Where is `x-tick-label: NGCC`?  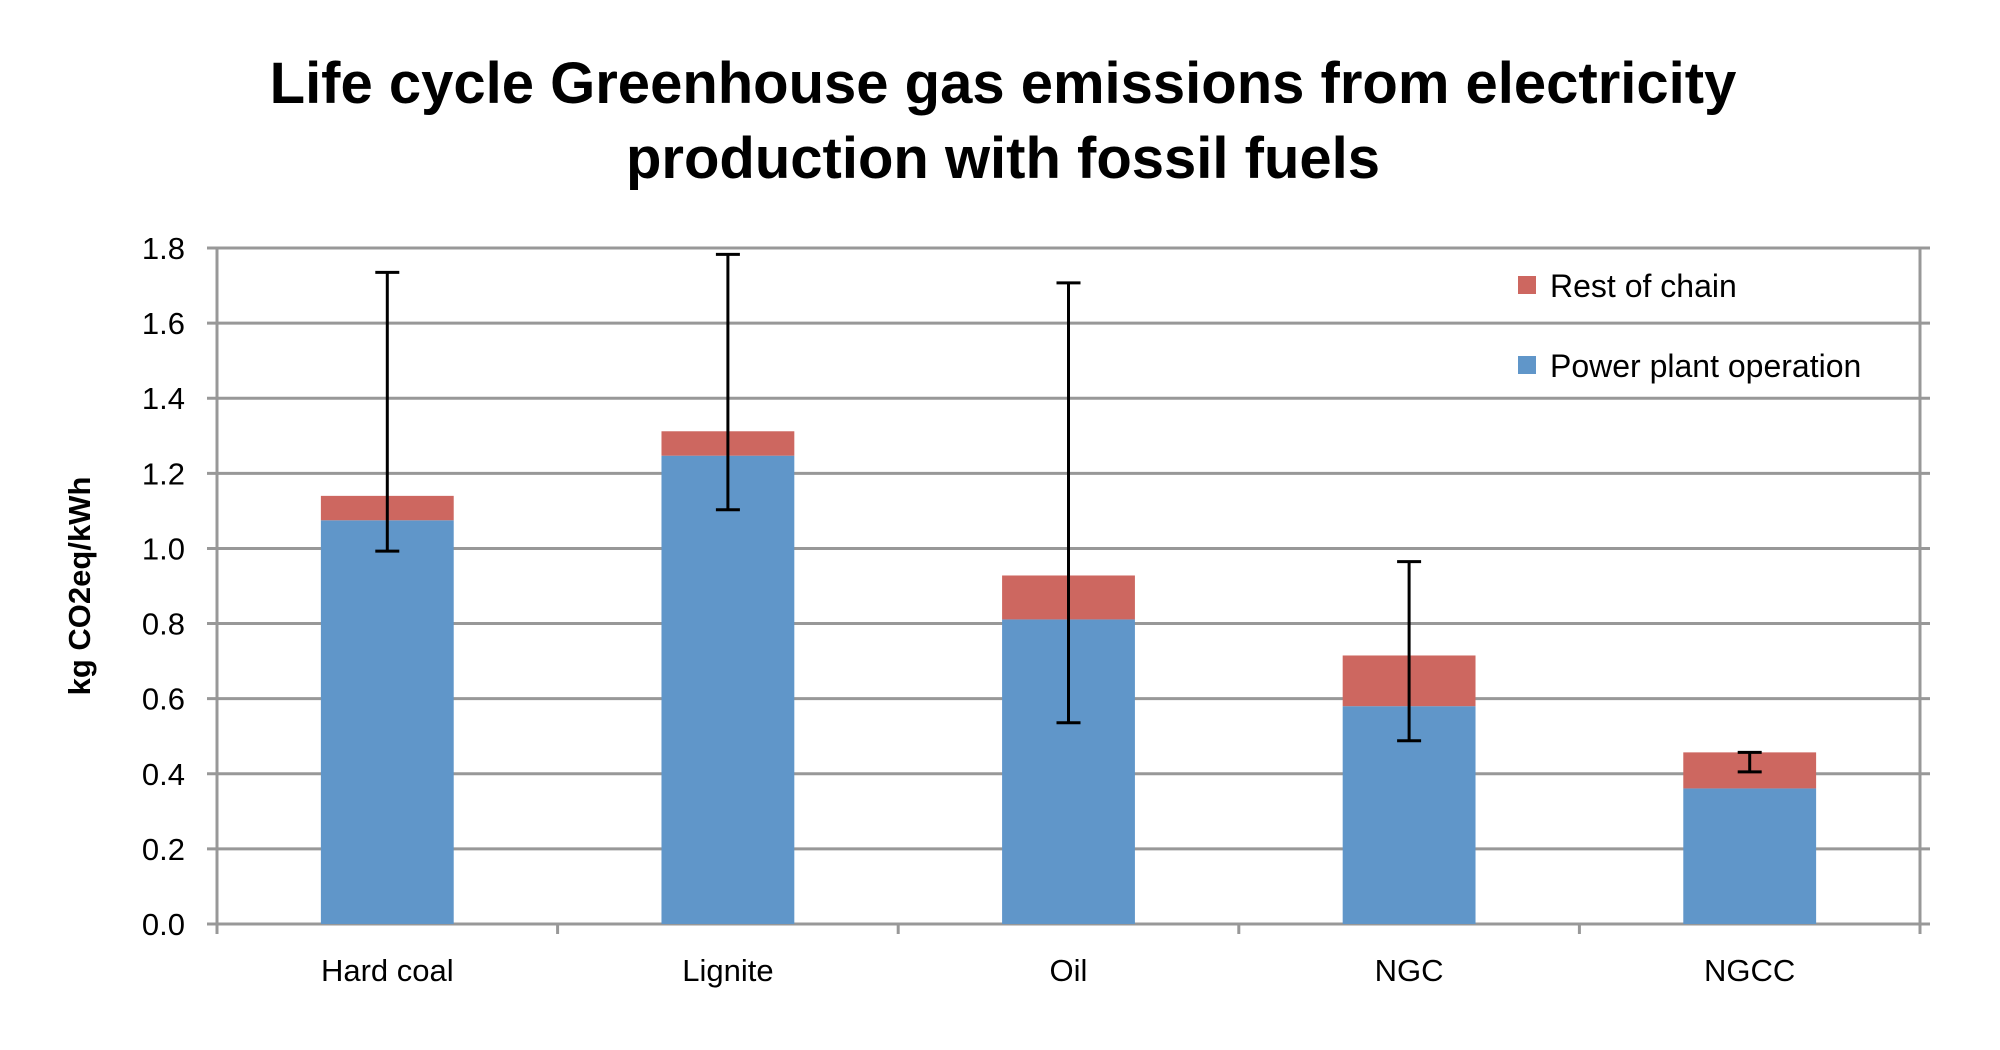
x-tick-label: NGCC is located at coordinates (1749, 970).